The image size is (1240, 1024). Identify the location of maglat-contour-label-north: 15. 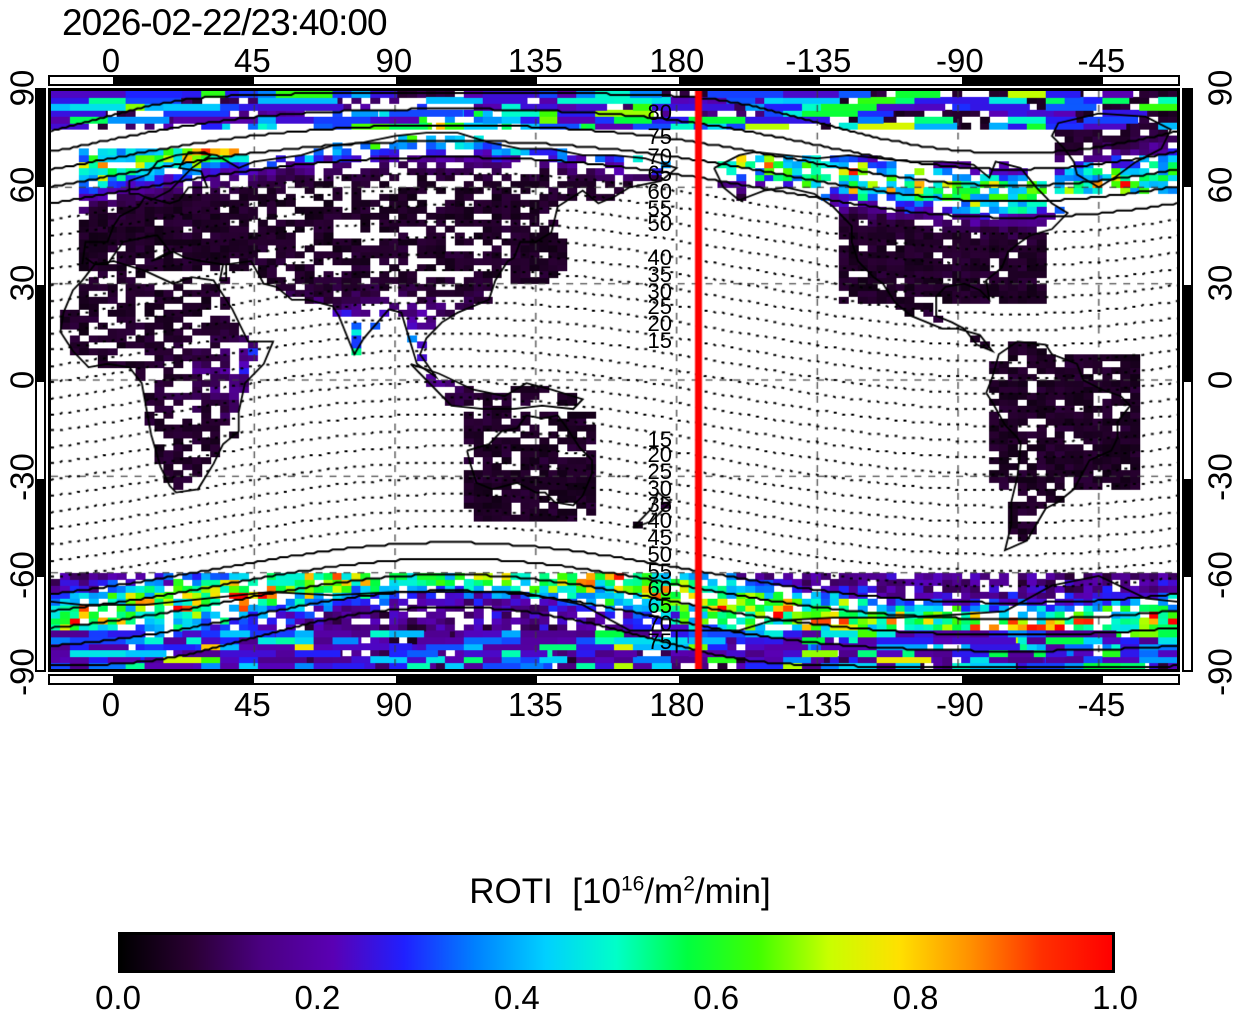
(659, 341).